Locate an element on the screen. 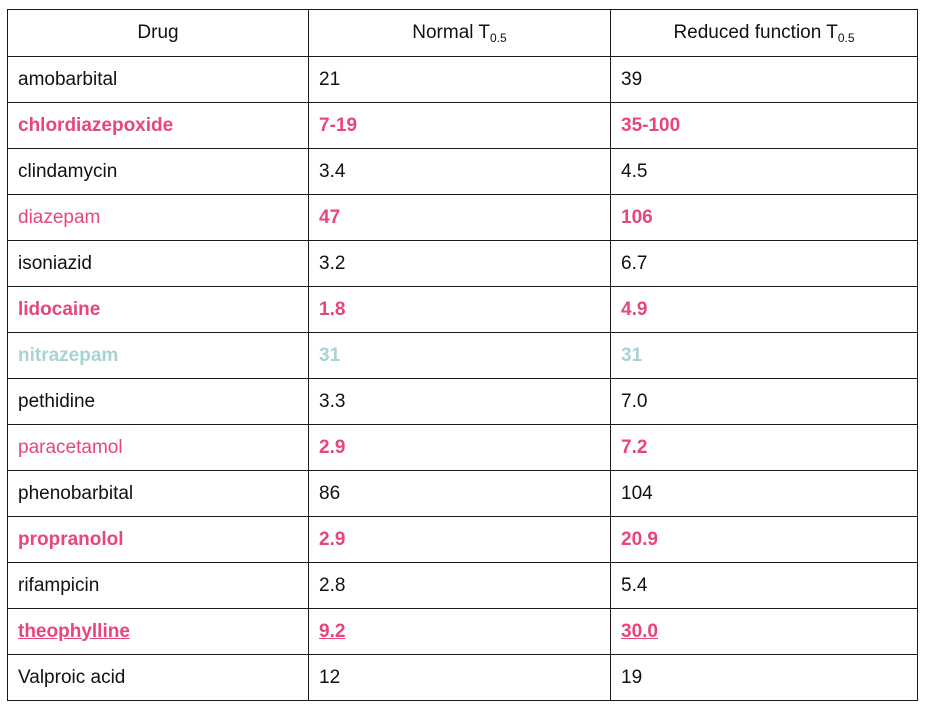 Image resolution: width=926 pixels, height=720 pixels. cell-normal: 21 is located at coordinates (459, 79).